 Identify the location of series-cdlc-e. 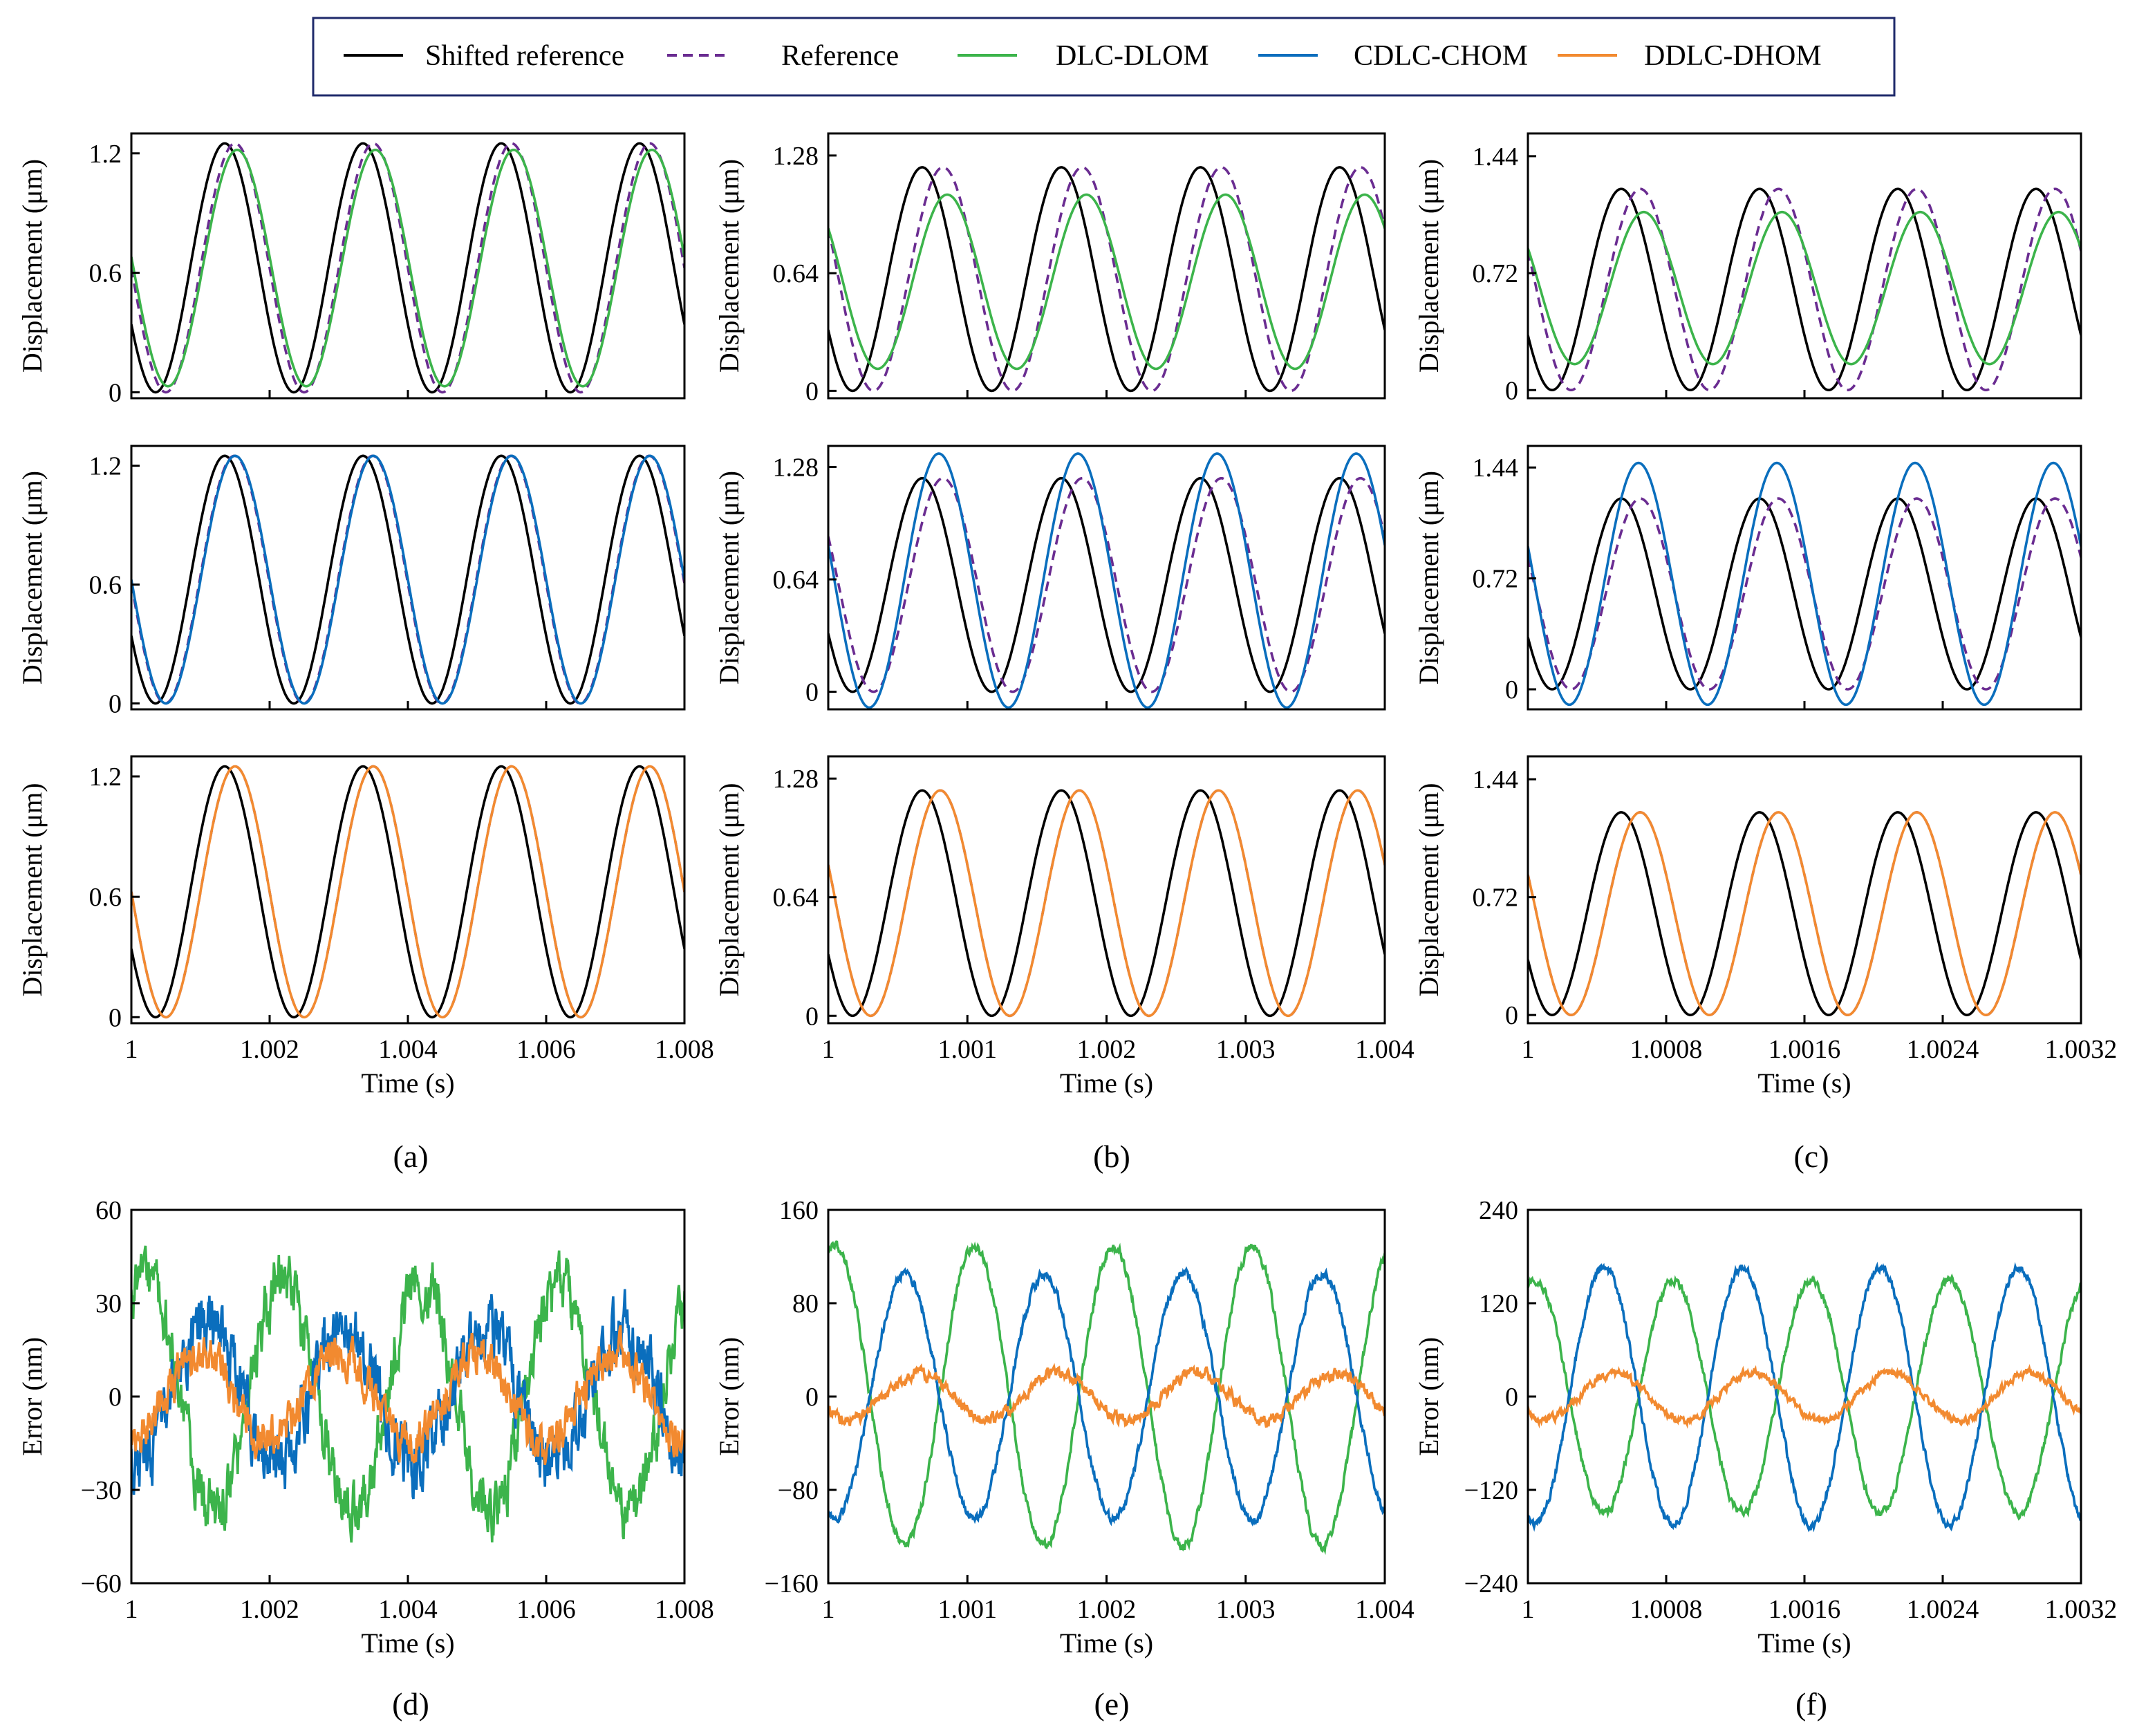
(1106, 1396).